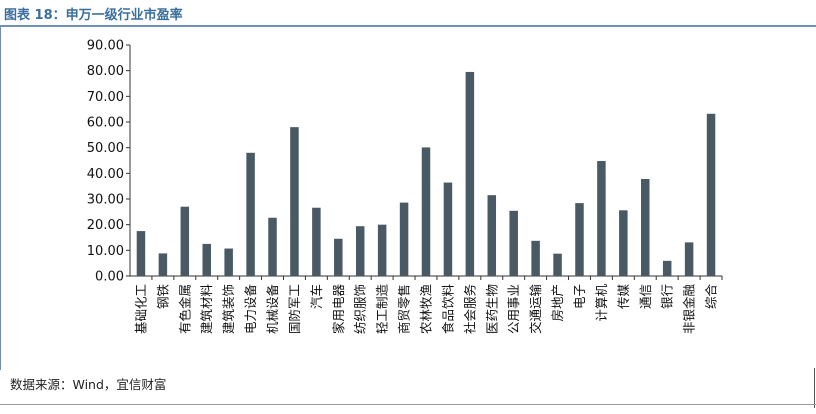  Describe the element at coordinates (294, 309) in the screenshot. I see `x-tick-label: 国防军工` at that location.